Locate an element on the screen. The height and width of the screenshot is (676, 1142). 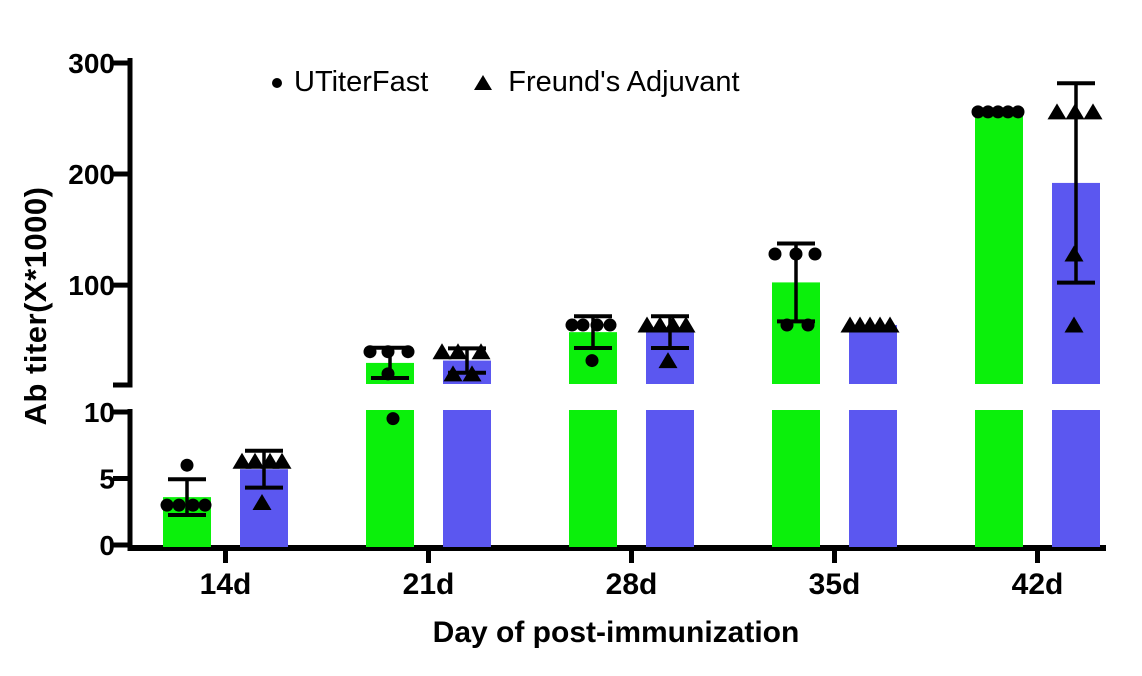
y-tick-label: 5 is located at coordinates (107, 479).